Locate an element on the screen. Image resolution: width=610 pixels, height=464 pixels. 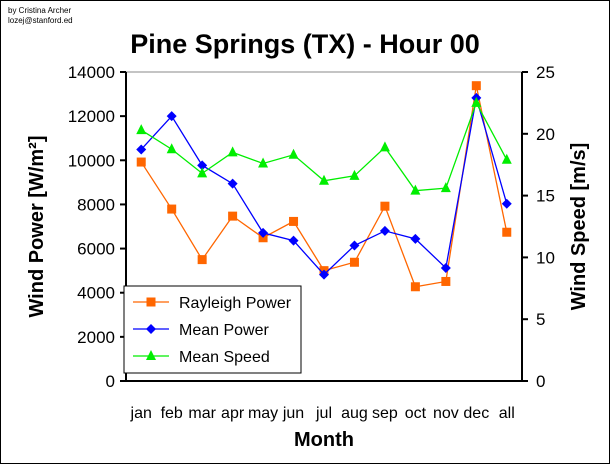
y-tick-label: 0 is located at coordinates (110, 381).